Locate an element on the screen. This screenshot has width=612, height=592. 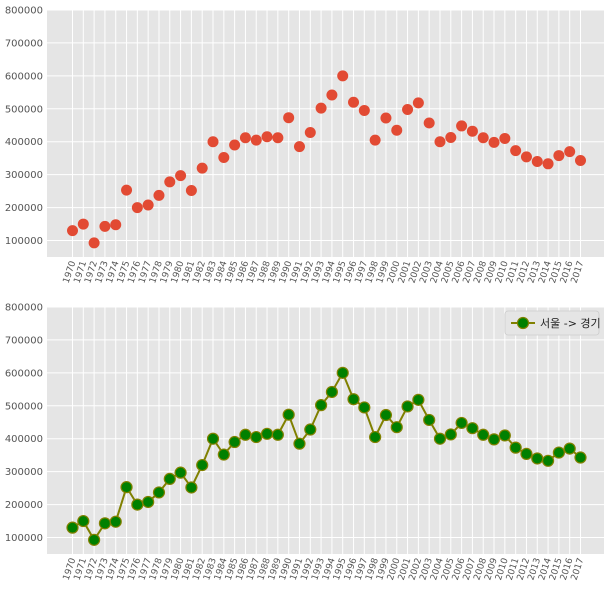
legend-label: 서울 -> 경기 is located at coordinates (570, 323).